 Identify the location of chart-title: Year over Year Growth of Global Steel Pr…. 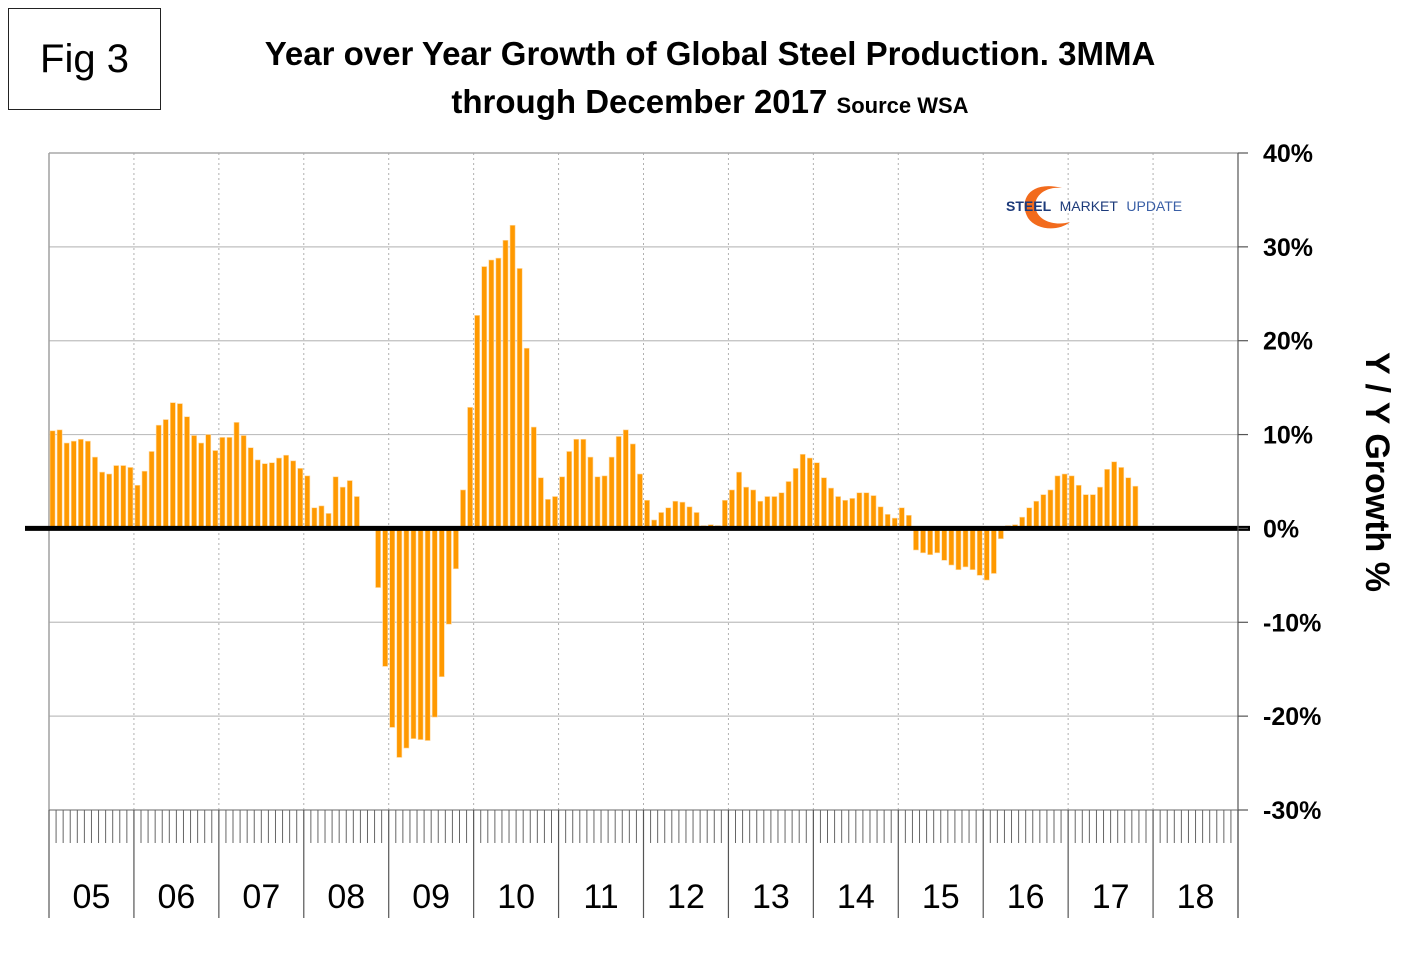
(710, 80).